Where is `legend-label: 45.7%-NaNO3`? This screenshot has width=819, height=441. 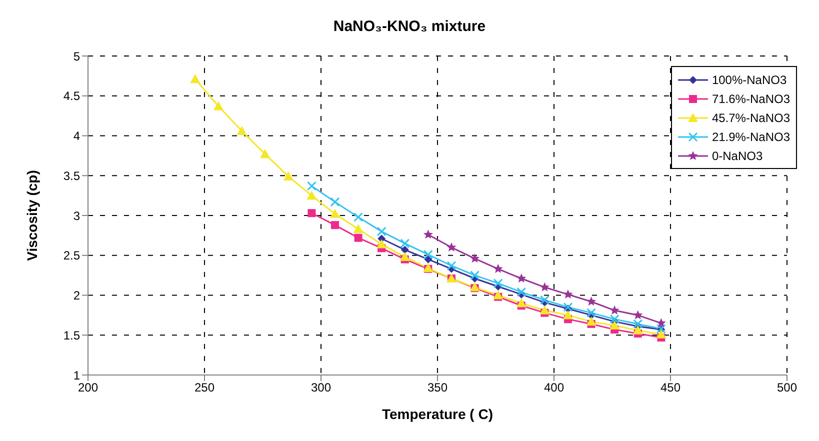 legend-label: 45.7%-NaNO3 is located at coordinates (751, 117).